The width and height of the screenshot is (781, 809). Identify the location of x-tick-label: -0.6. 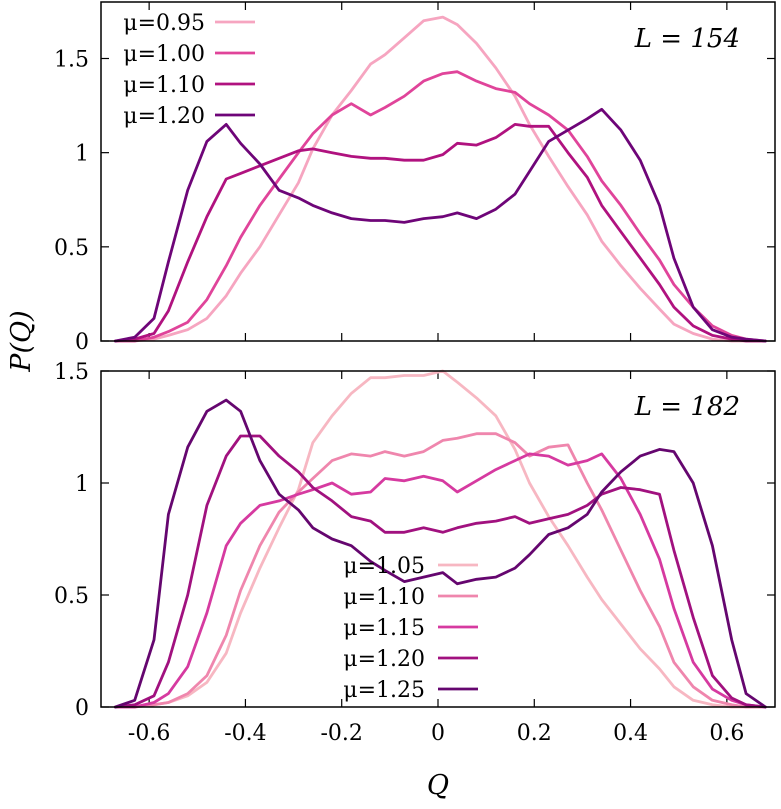
(149, 733).